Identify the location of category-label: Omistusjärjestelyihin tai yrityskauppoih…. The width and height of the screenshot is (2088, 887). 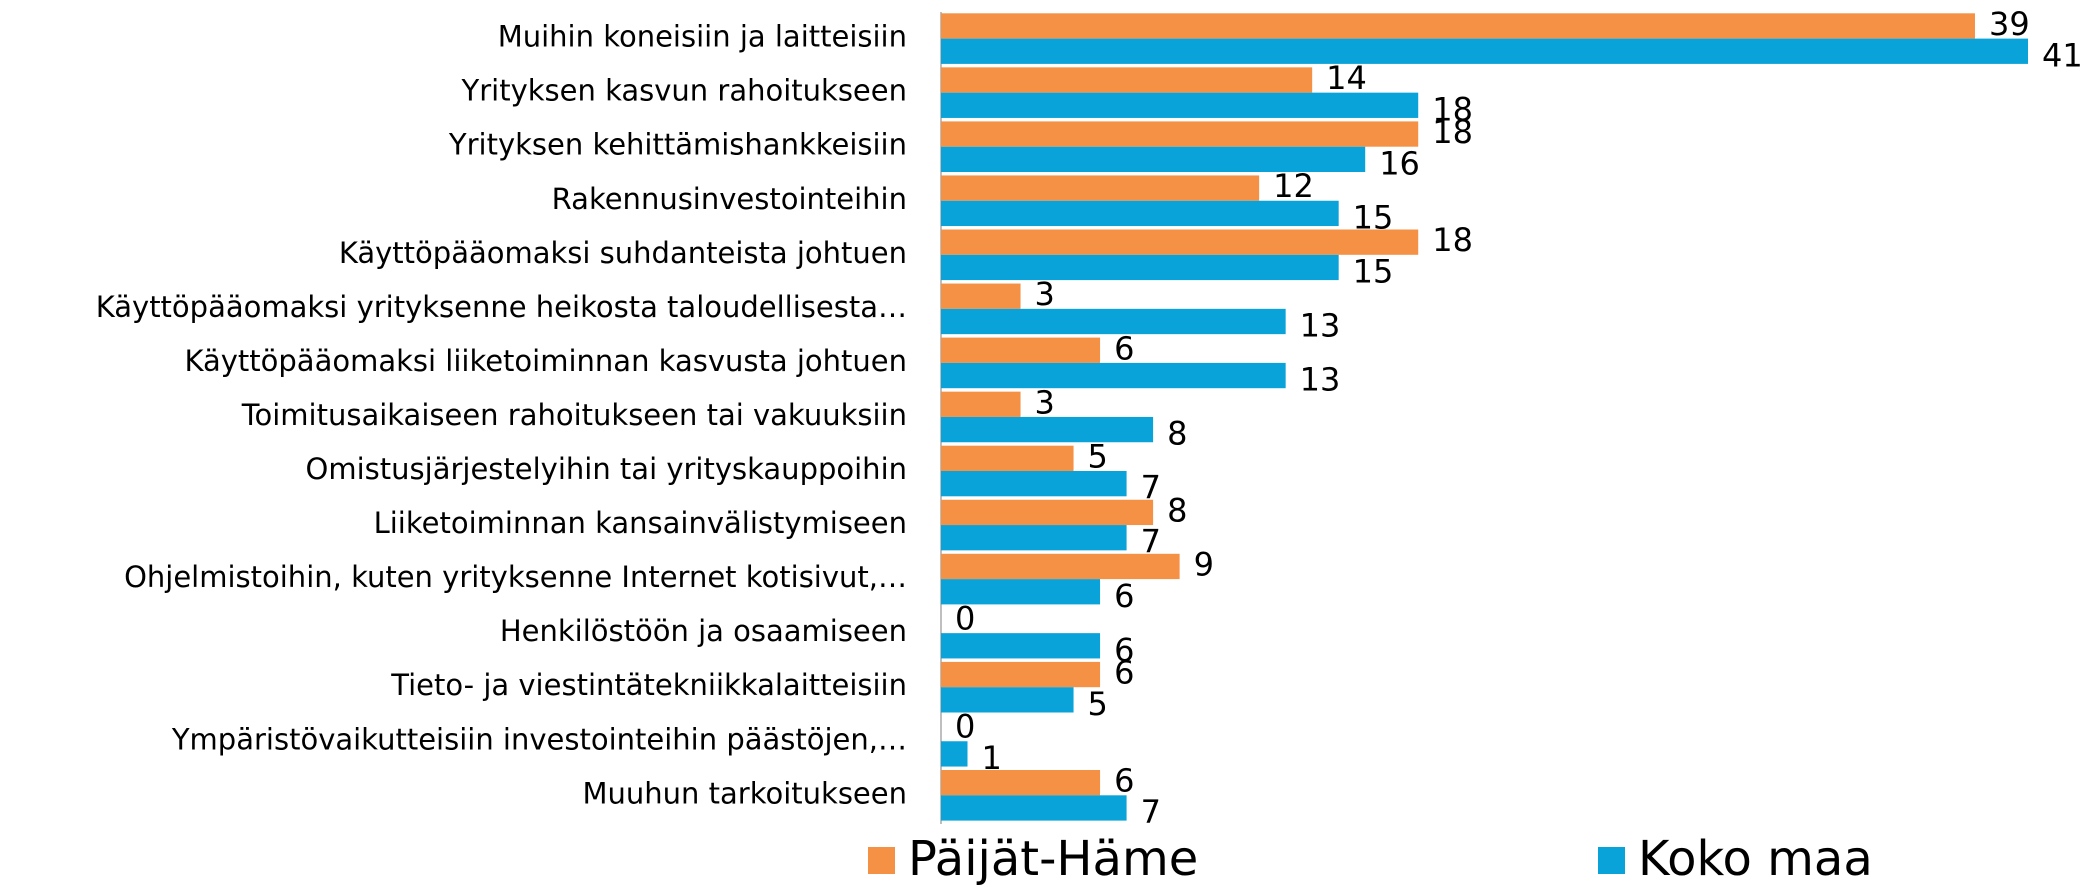
(606, 469).